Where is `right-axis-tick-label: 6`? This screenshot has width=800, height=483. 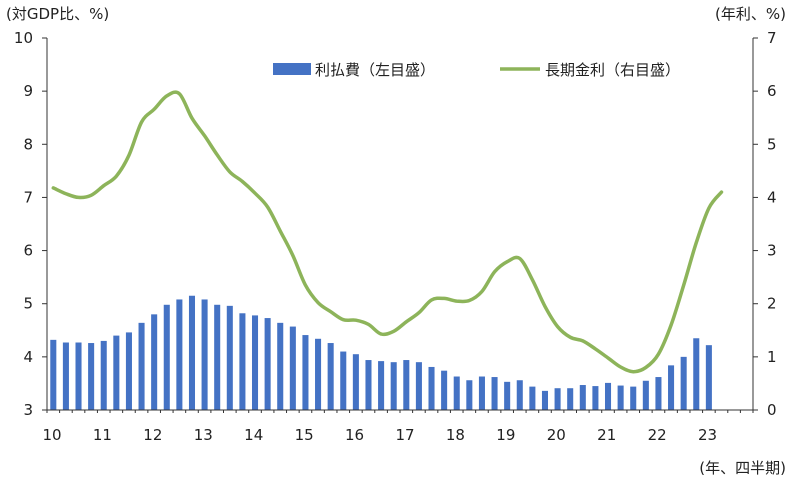
right-axis-tick-label: 6 is located at coordinates (772, 91).